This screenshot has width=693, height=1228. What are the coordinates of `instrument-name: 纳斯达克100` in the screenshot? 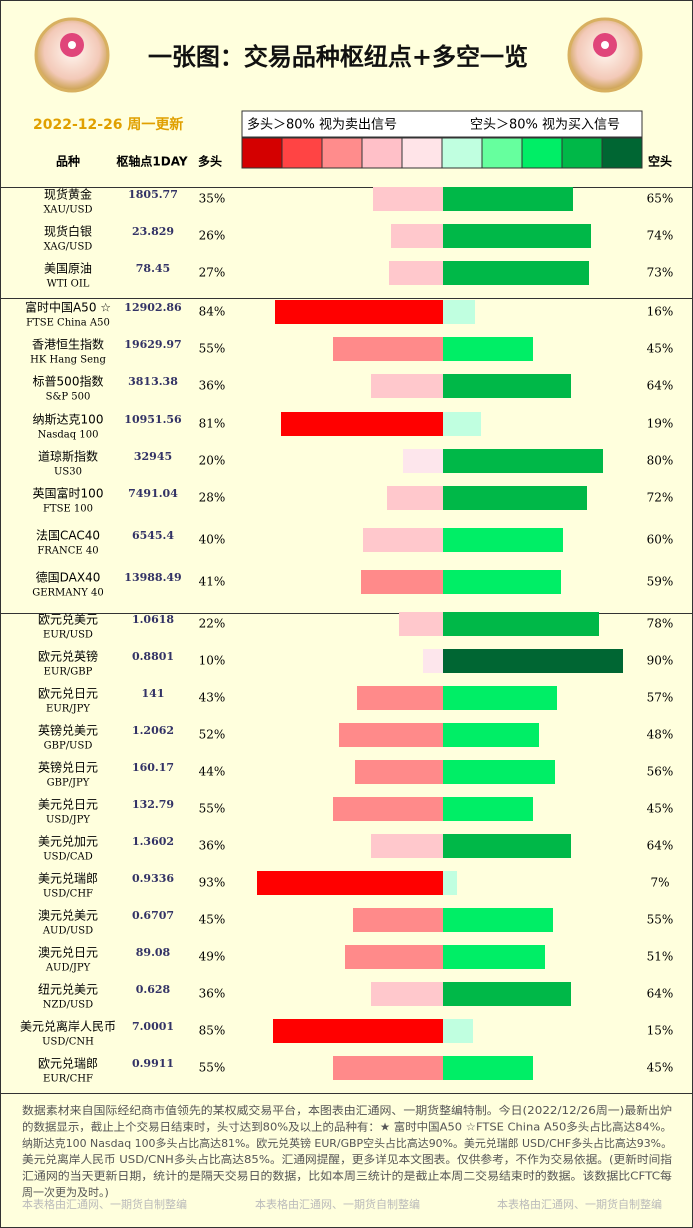 It's located at (68, 420).